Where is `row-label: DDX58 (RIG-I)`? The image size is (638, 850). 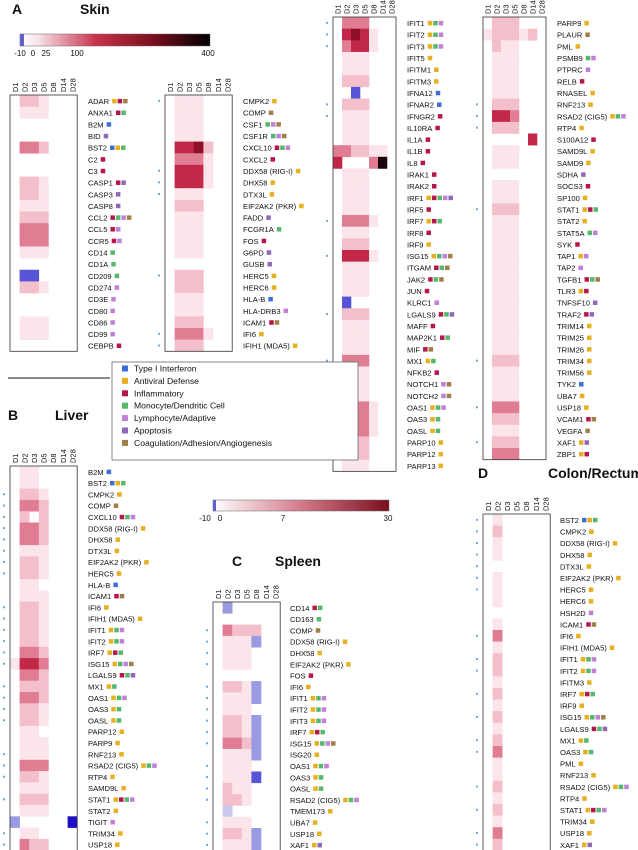
row-label: DDX58 (RIG-I) is located at coordinates (315, 642).